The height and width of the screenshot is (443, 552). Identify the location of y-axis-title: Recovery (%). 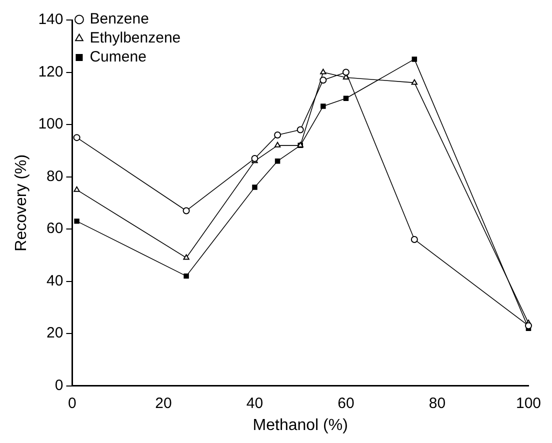
(21, 203).